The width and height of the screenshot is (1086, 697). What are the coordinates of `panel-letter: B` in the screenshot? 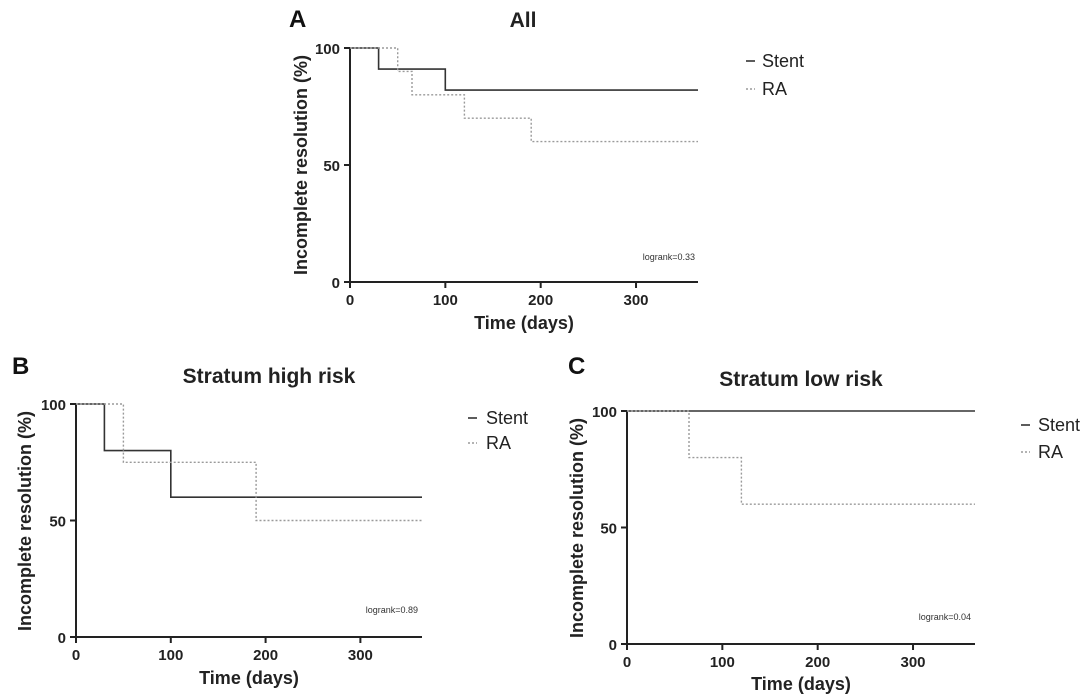 It's located at (20, 366).